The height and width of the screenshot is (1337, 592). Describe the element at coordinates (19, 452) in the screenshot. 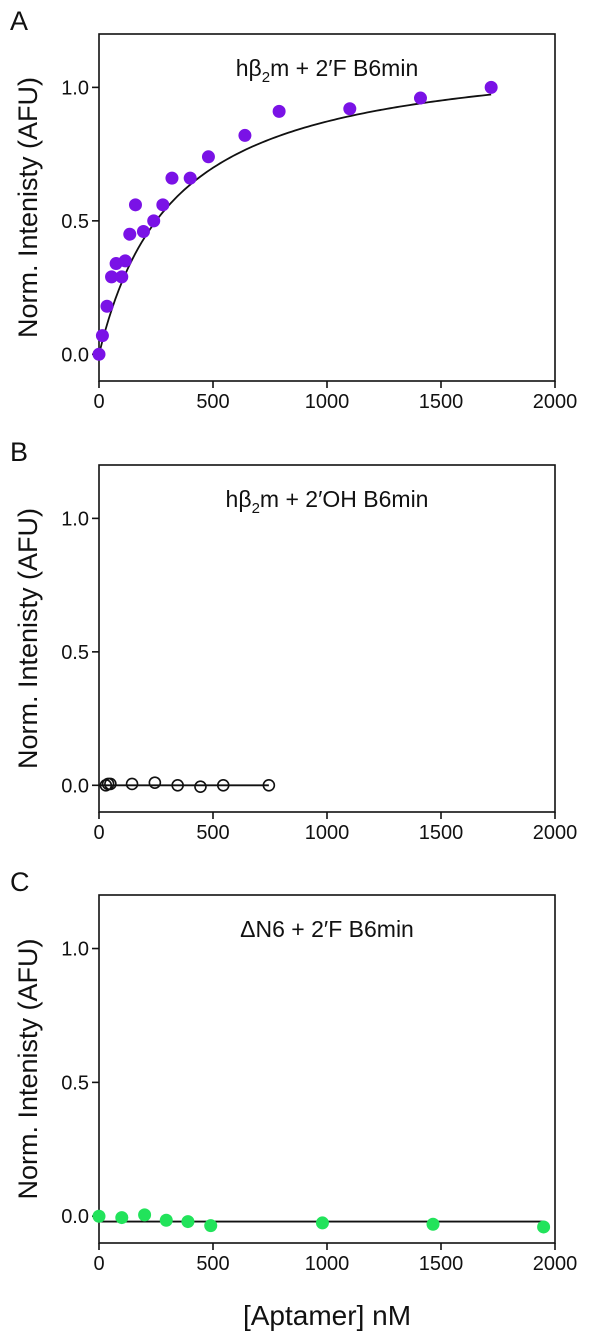

I see `panel-letter: B` at that location.